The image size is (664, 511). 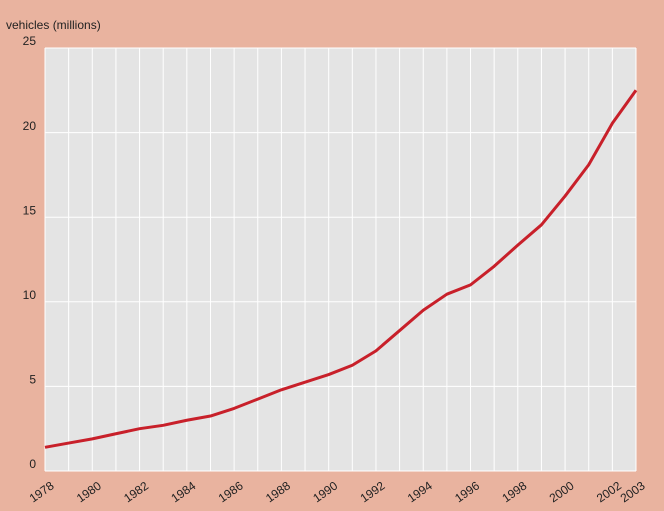 What do you see at coordinates (32, 464) in the screenshot?
I see `y-tick-label: 0` at bounding box center [32, 464].